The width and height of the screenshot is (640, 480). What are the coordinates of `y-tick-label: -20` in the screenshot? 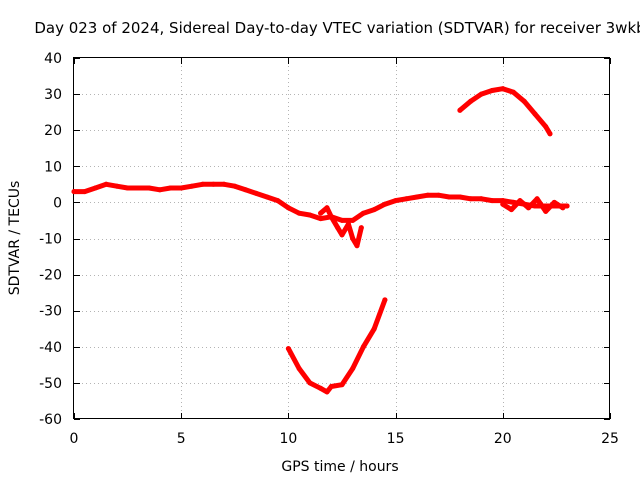 It's located at (50, 276).